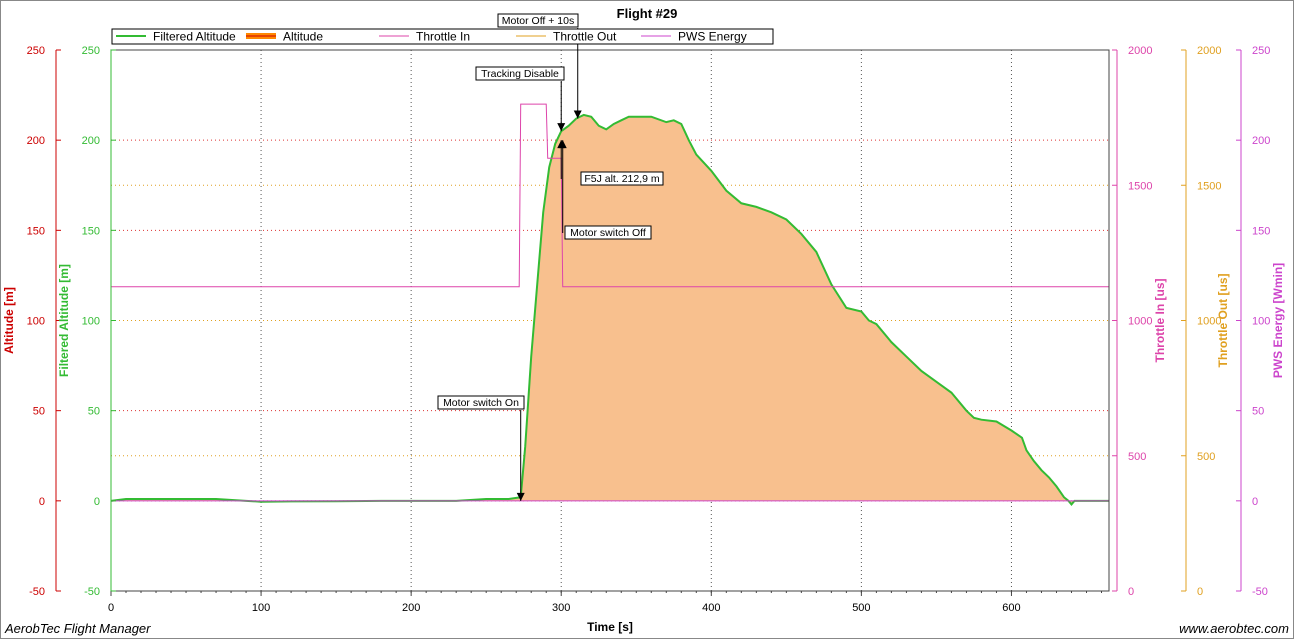 The height and width of the screenshot is (643, 1294). What do you see at coordinates (261, 608) in the screenshot?
I see `x-tick-label: 100` at bounding box center [261, 608].